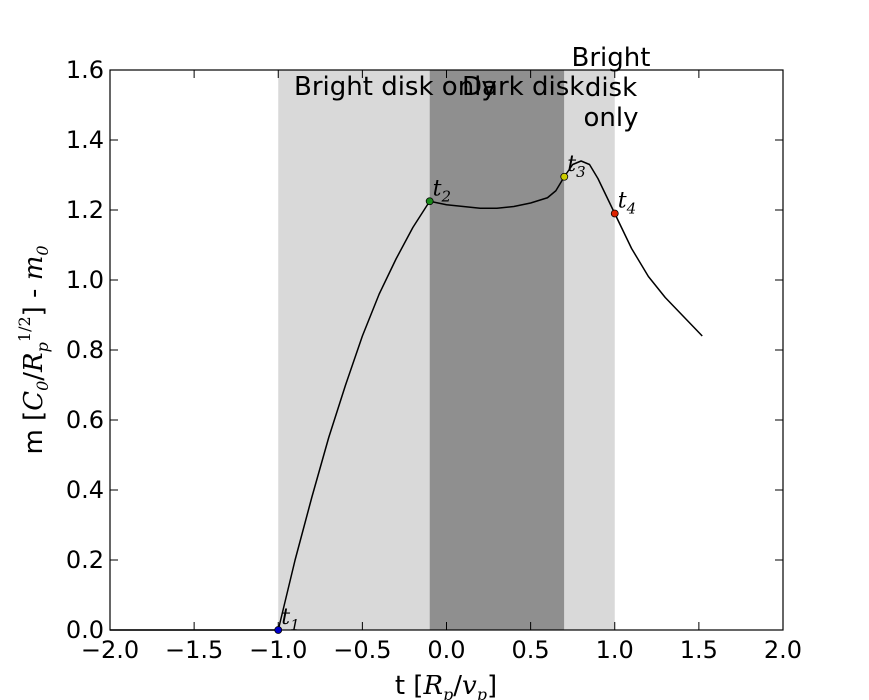 Image resolution: width=869 pixels, height=700 pixels. I want to click on y-tick-label: 0.8, so click(85, 350).